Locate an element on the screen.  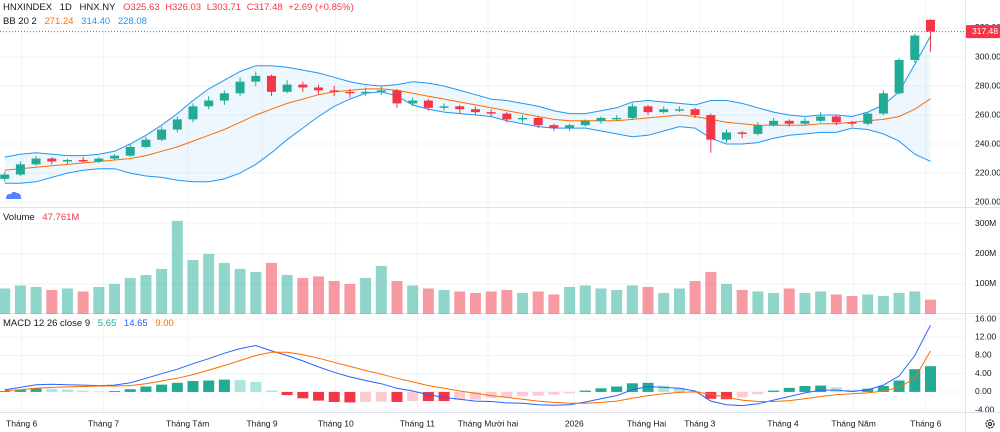
y-tick-label: 260.00 is located at coordinates (987, 114).